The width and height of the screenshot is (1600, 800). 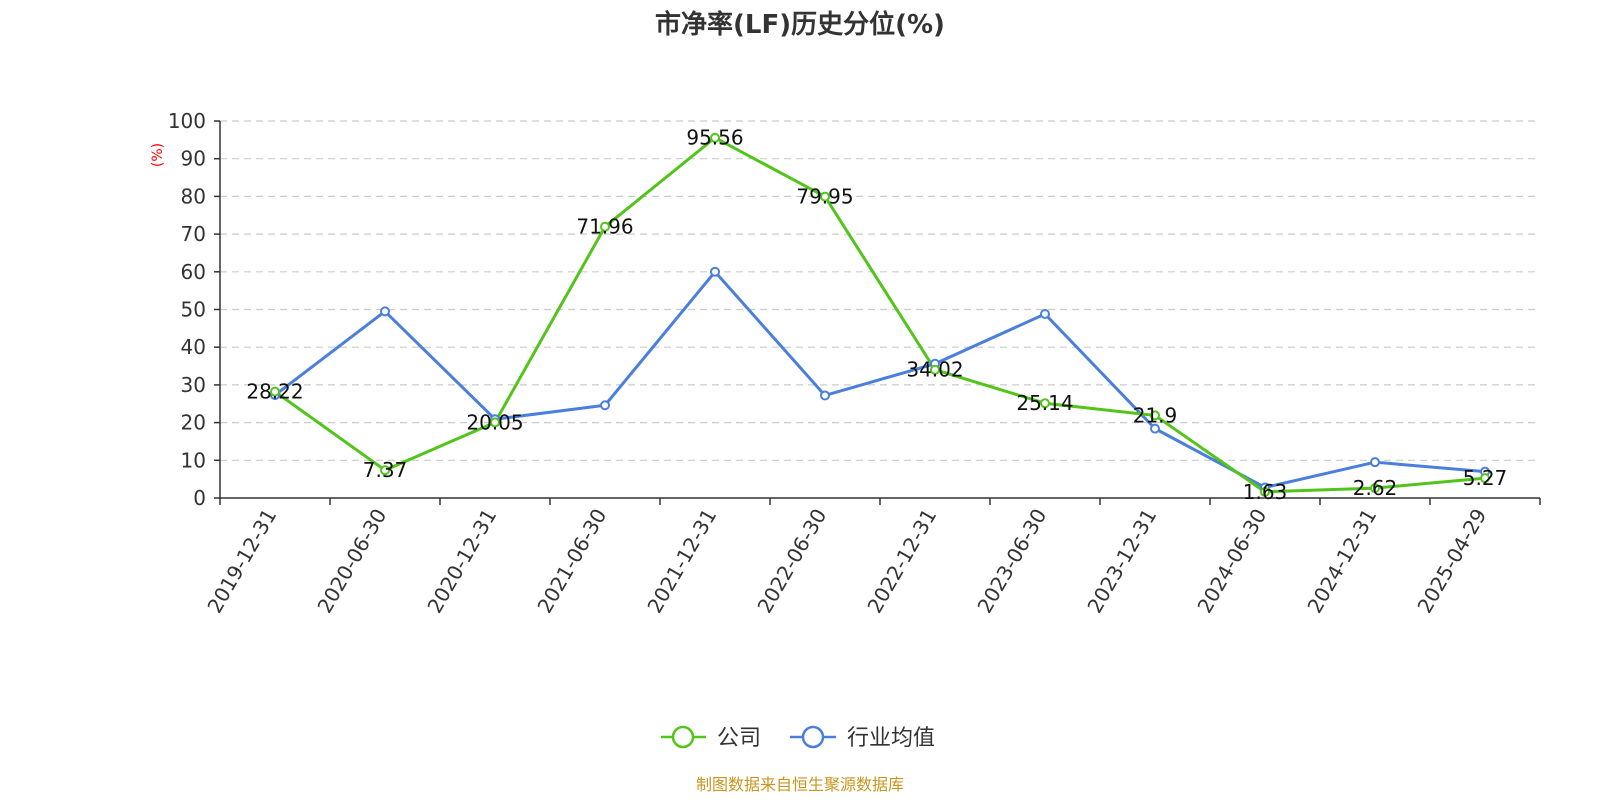 I want to click on legend-company-label: 公司, so click(x=739, y=738).